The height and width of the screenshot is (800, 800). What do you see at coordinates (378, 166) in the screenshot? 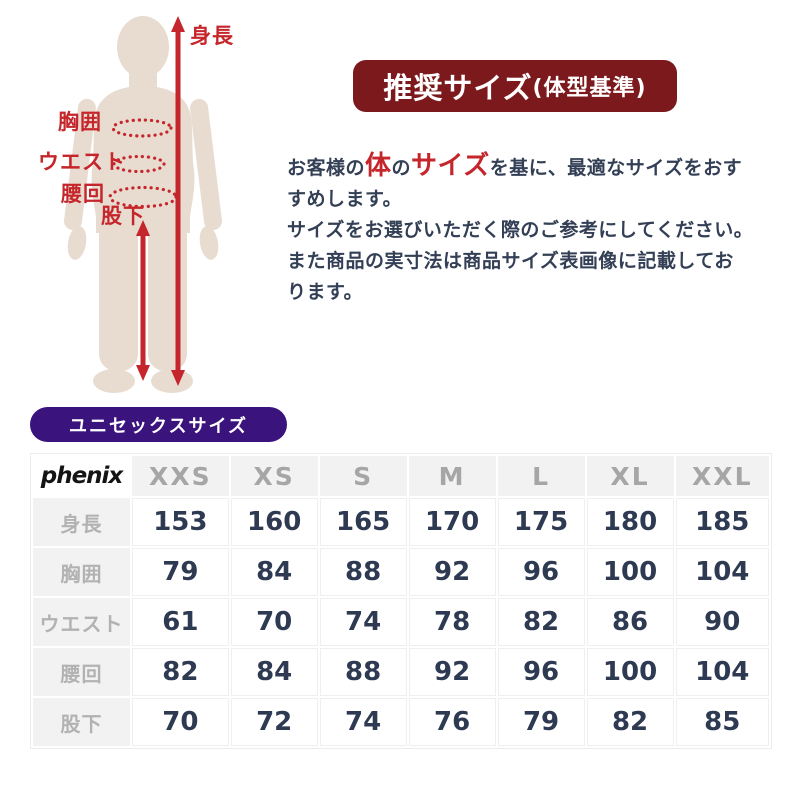
I see `description-emphasis-body: 体` at bounding box center [378, 166].